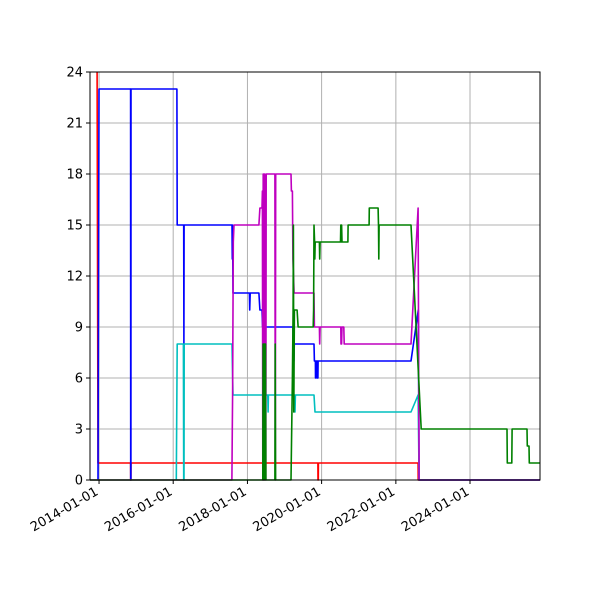 The width and height of the screenshot is (600, 604). I want to click on y-tick-label: 3, so click(79, 430).